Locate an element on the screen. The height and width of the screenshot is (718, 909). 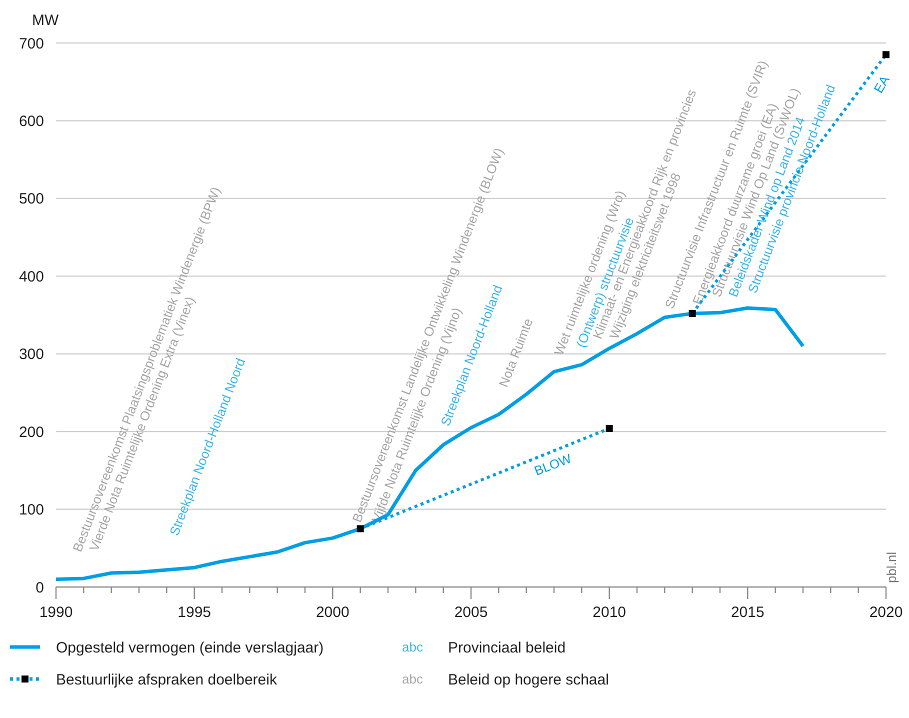
y-axis-title: MW is located at coordinates (46, 20).